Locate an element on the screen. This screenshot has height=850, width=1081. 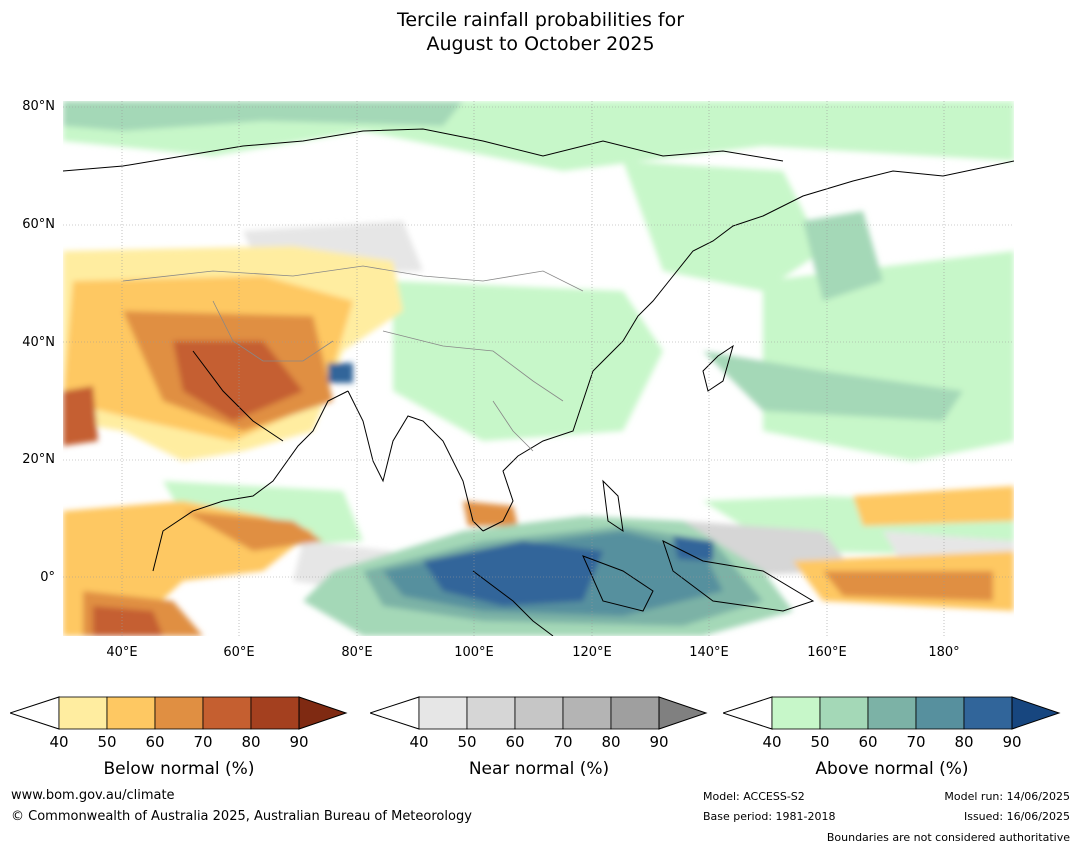
base-period-label: Base period: 1981-2018 is located at coordinates (769, 816).